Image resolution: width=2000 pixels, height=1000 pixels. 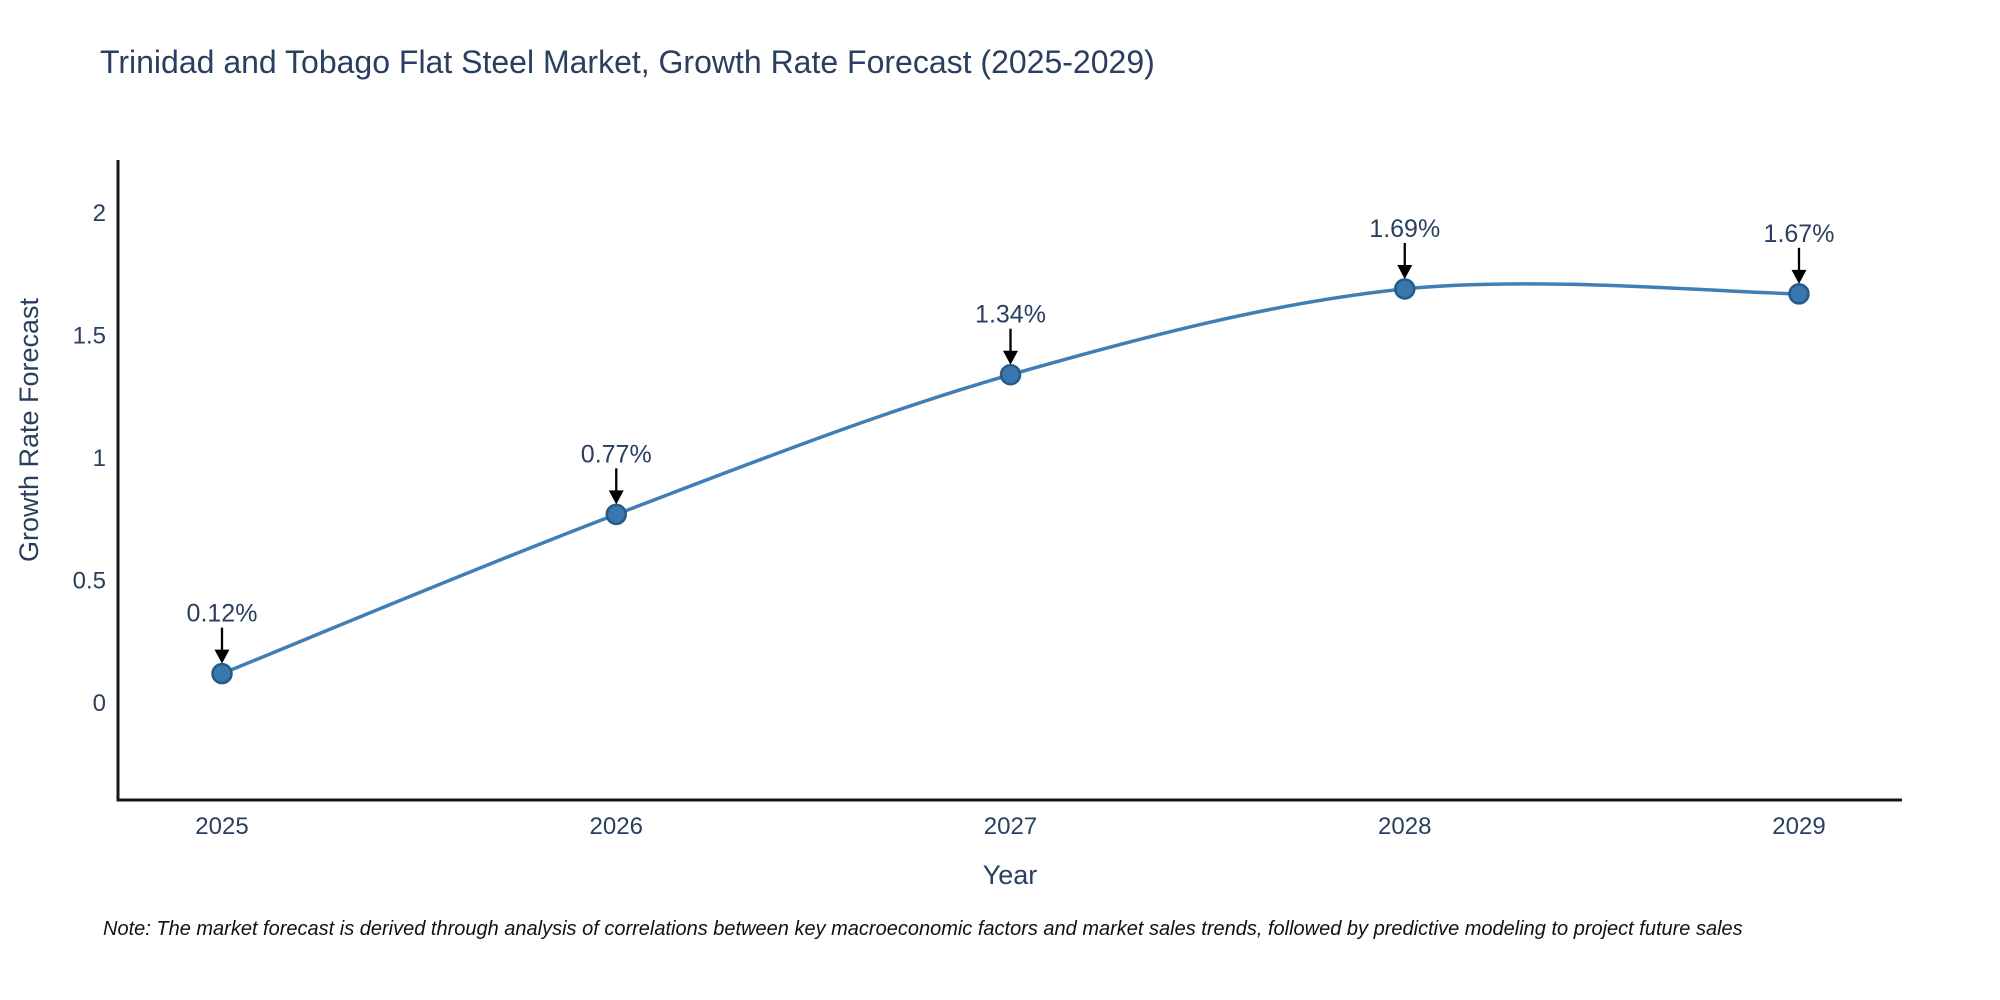 What do you see at coordinates (89, 581) in the screenshot?
I see `y-tick-label: 0.5` at bounding box center [89, 581].